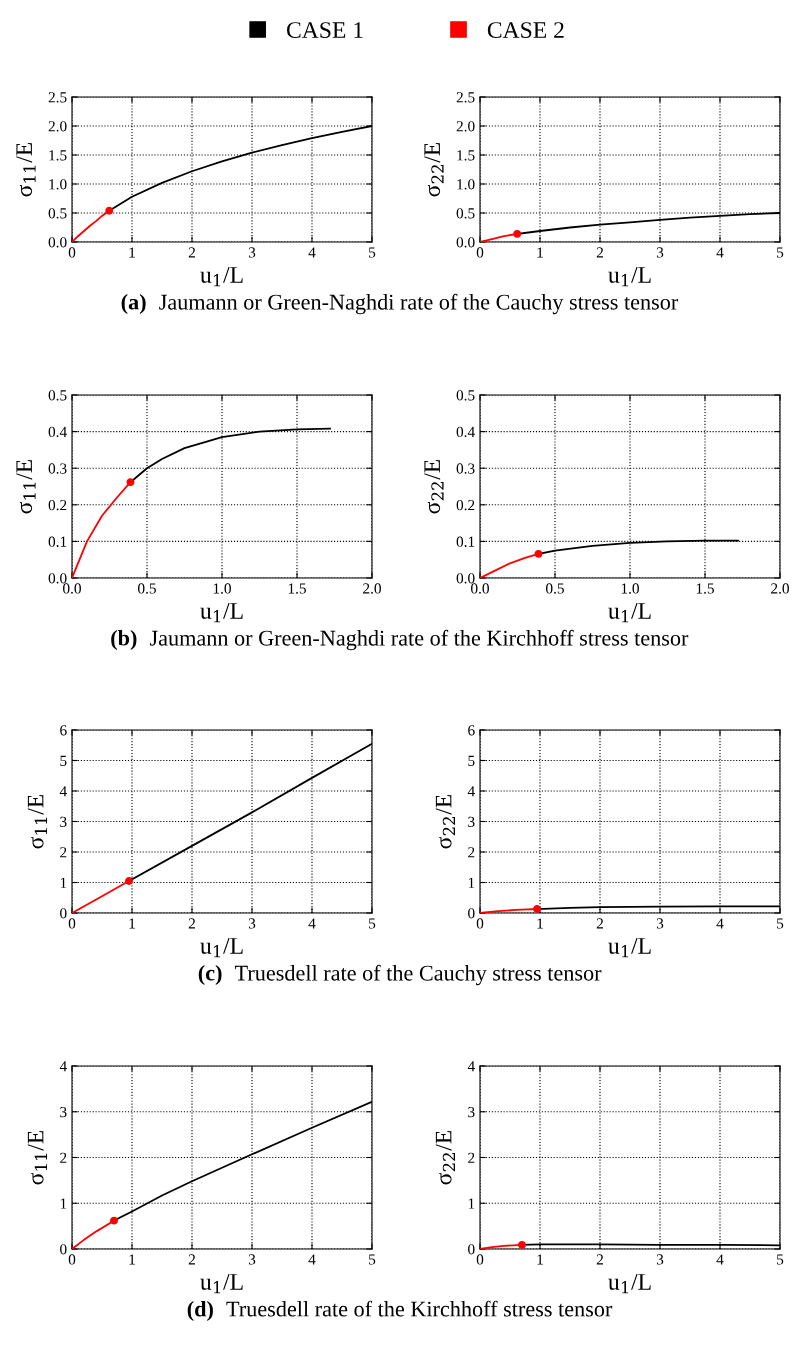  Describe the element at coordinates (465, 432) in the screenshot. I see `y-tick-label: 0.4` at that location.